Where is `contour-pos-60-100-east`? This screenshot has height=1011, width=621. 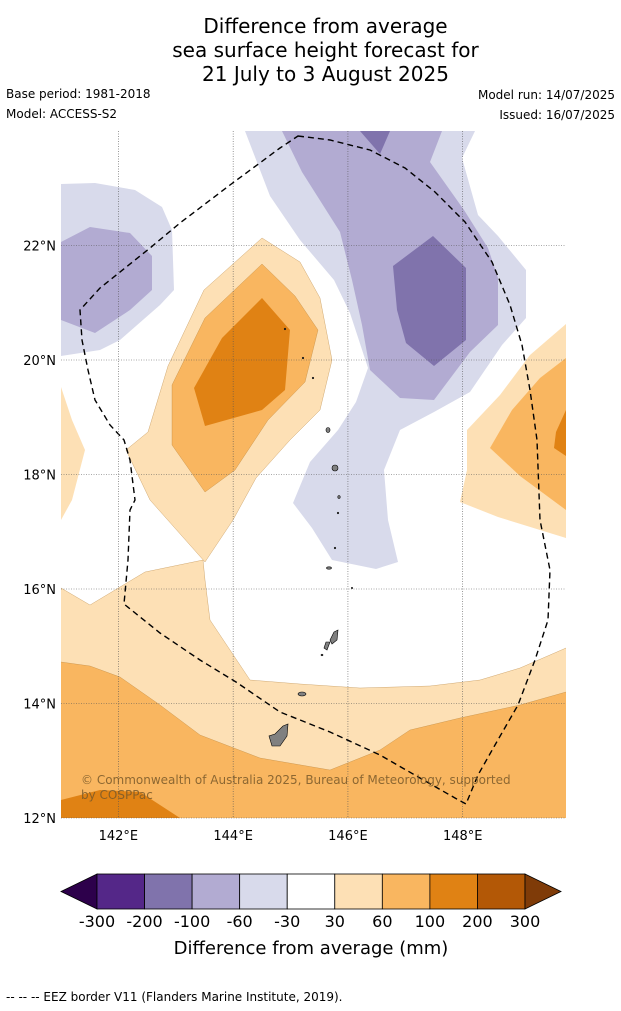 contour-pos-60-100-east is located at coordinates (528, 434).